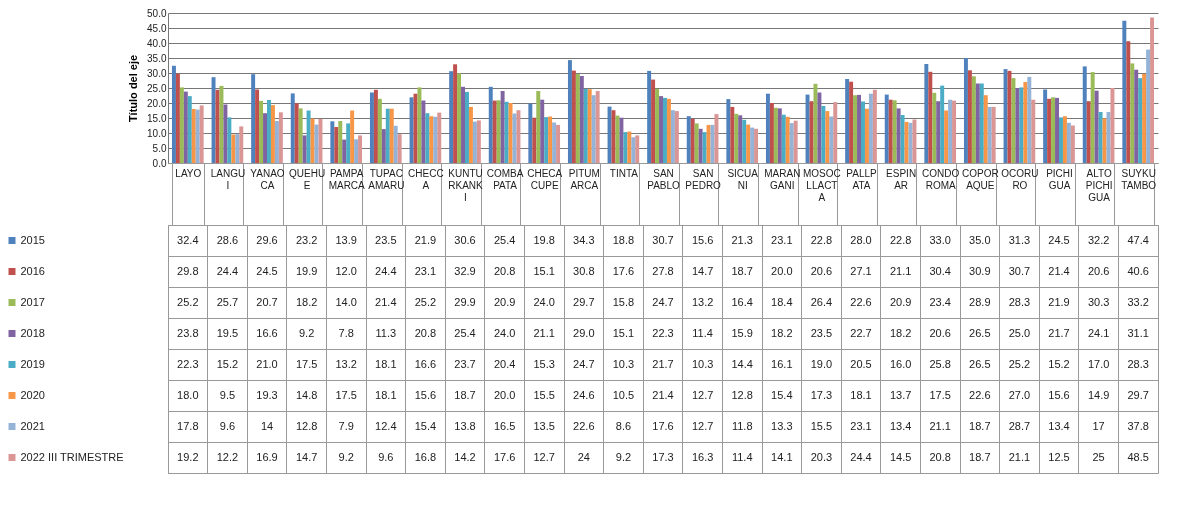 The width and height of the screenshot is (1184, 526). I want to click on data-label: 22.8, so click(900, 239).